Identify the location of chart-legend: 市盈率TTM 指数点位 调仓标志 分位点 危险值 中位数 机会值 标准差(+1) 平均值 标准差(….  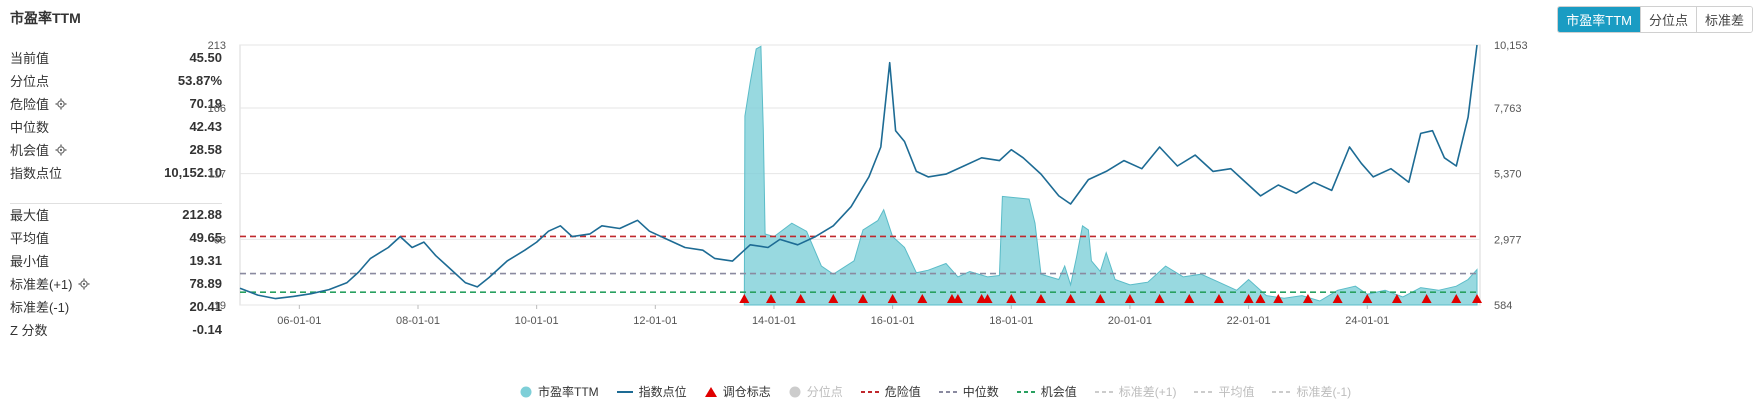
(935, 391).